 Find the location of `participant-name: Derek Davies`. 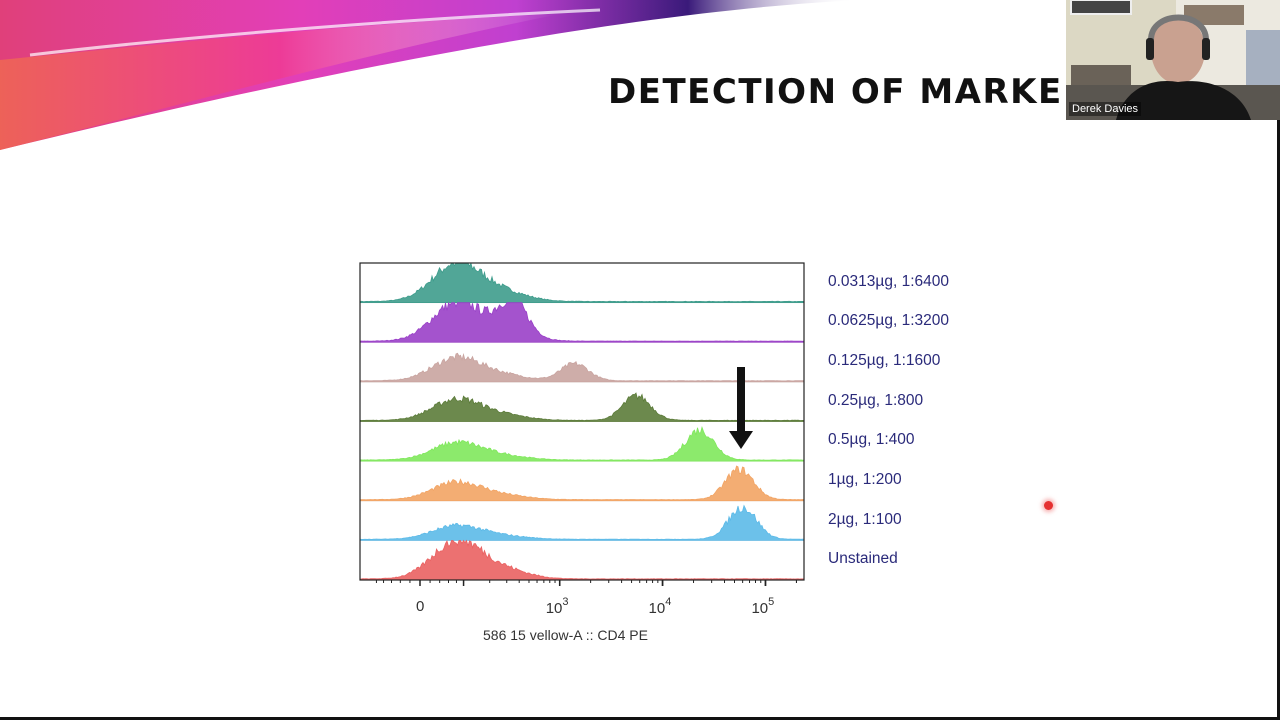

participant-name: Derek Davies is located at coordinates (1105, 109).